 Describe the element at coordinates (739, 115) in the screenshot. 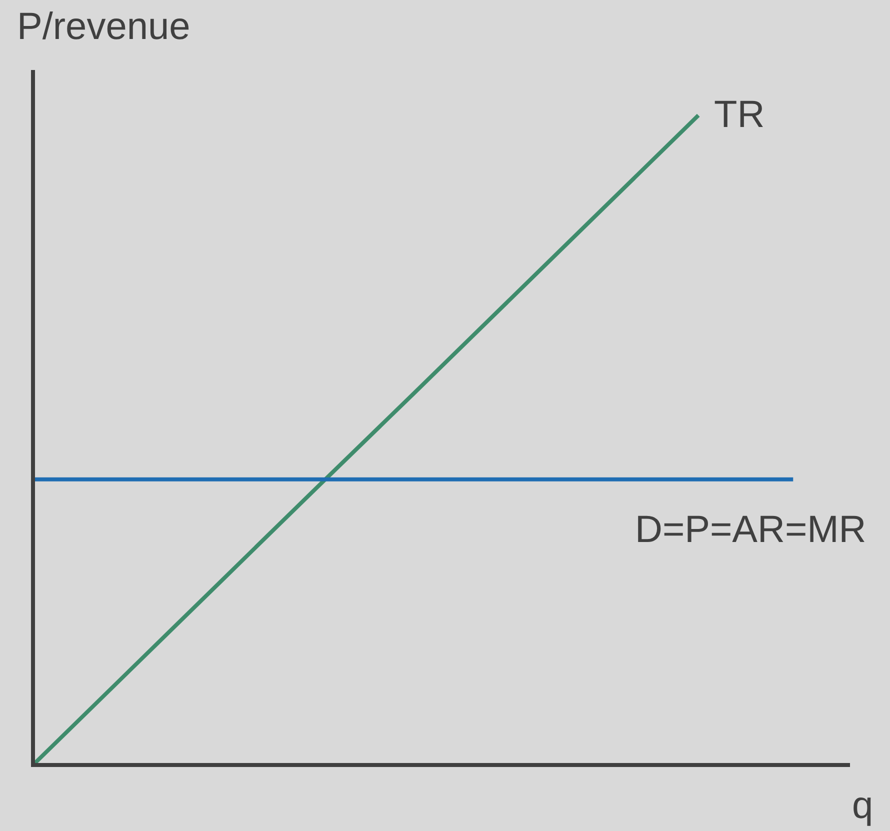

I see `series-label: TR` at that location.